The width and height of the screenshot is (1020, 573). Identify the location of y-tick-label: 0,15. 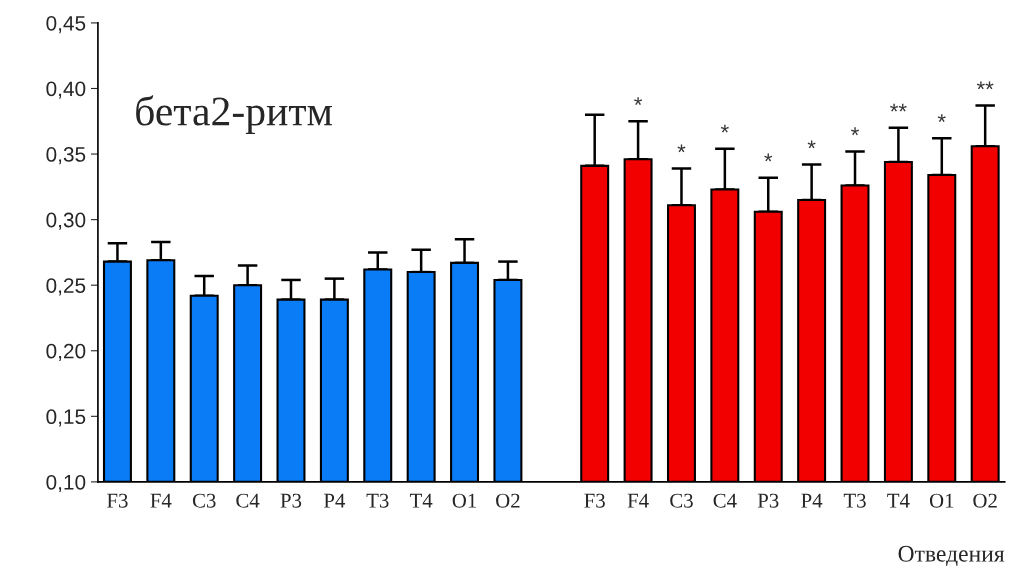
(66, 418).